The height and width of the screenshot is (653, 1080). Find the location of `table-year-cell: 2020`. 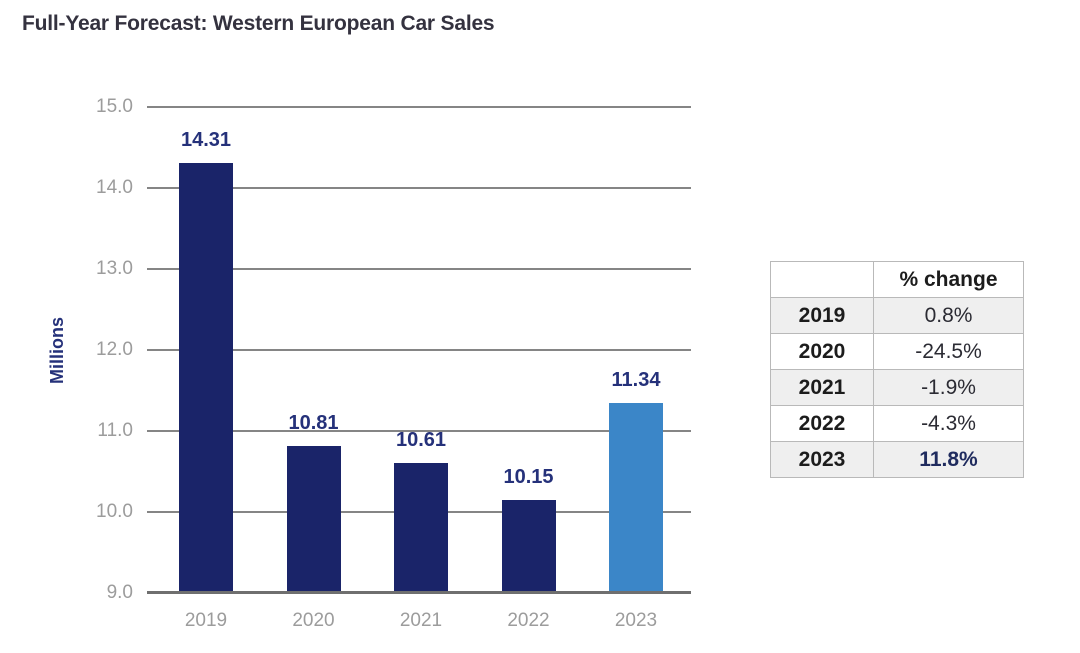

table-year-cell: 2020 is located at coordinates (822, 351).